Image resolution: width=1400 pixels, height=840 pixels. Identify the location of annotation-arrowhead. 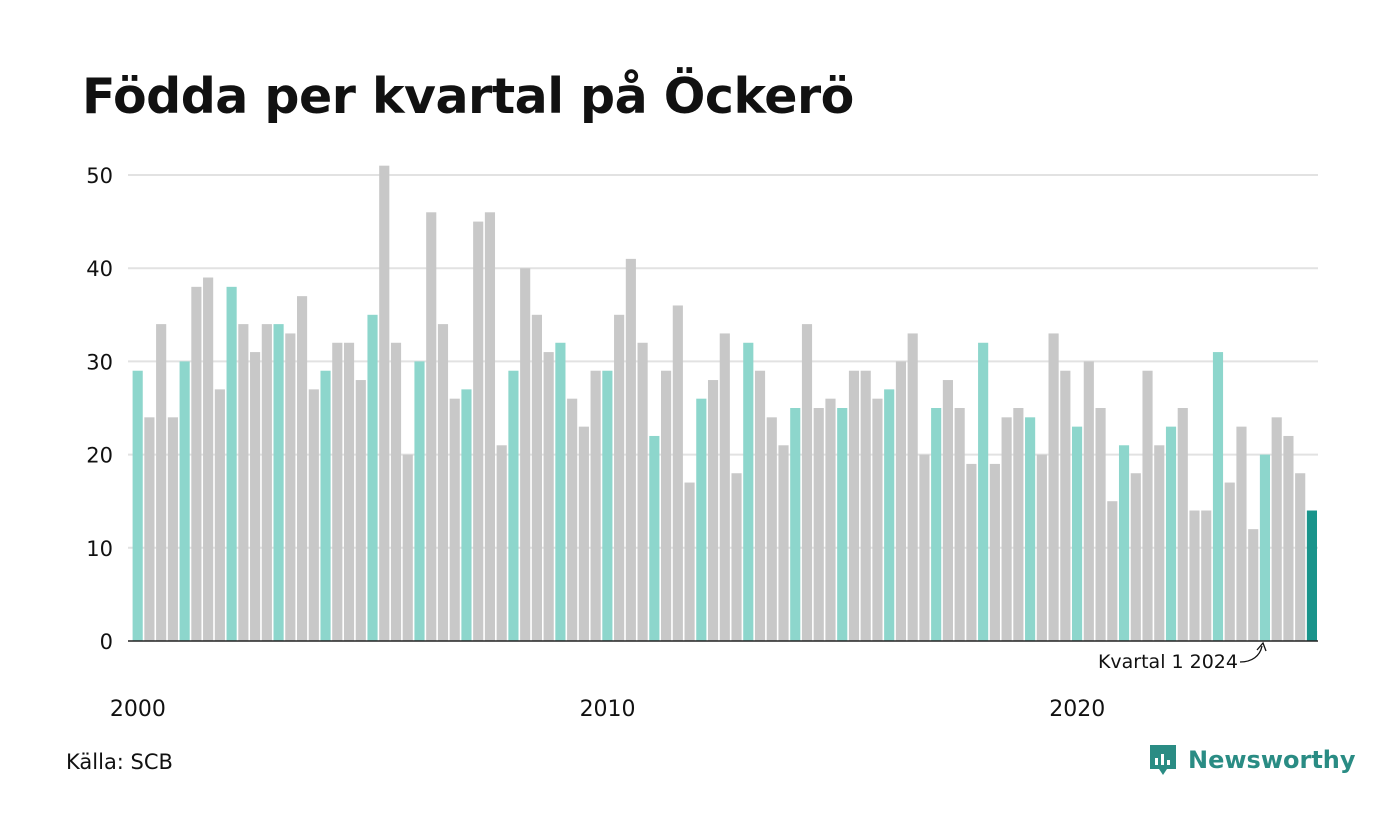
(1261, 646).